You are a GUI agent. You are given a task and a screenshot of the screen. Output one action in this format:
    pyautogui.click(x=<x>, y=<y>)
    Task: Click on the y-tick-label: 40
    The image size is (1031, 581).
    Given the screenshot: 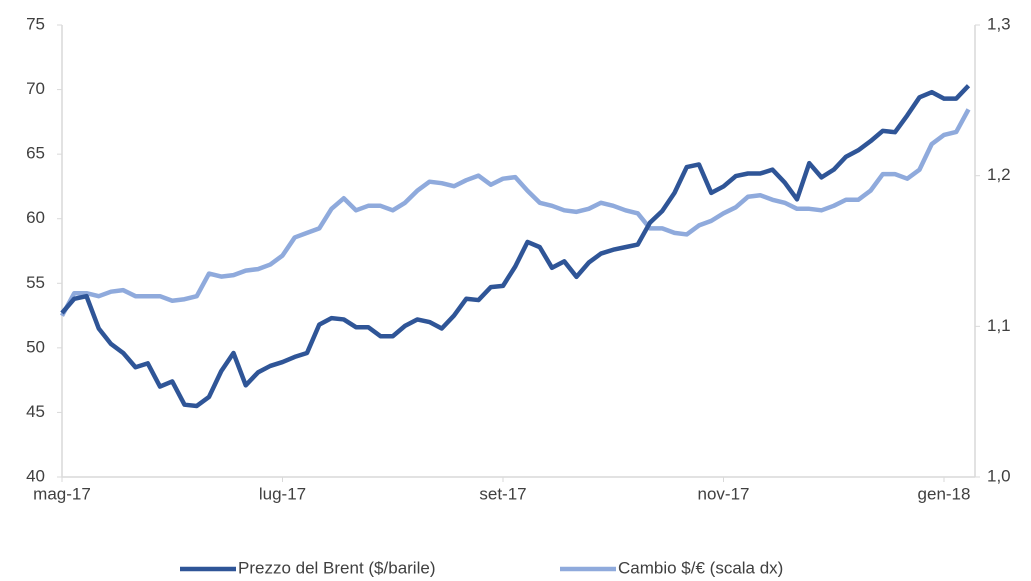 What is the action you would take?
    pyautogui.click(x=35, y=475)
    